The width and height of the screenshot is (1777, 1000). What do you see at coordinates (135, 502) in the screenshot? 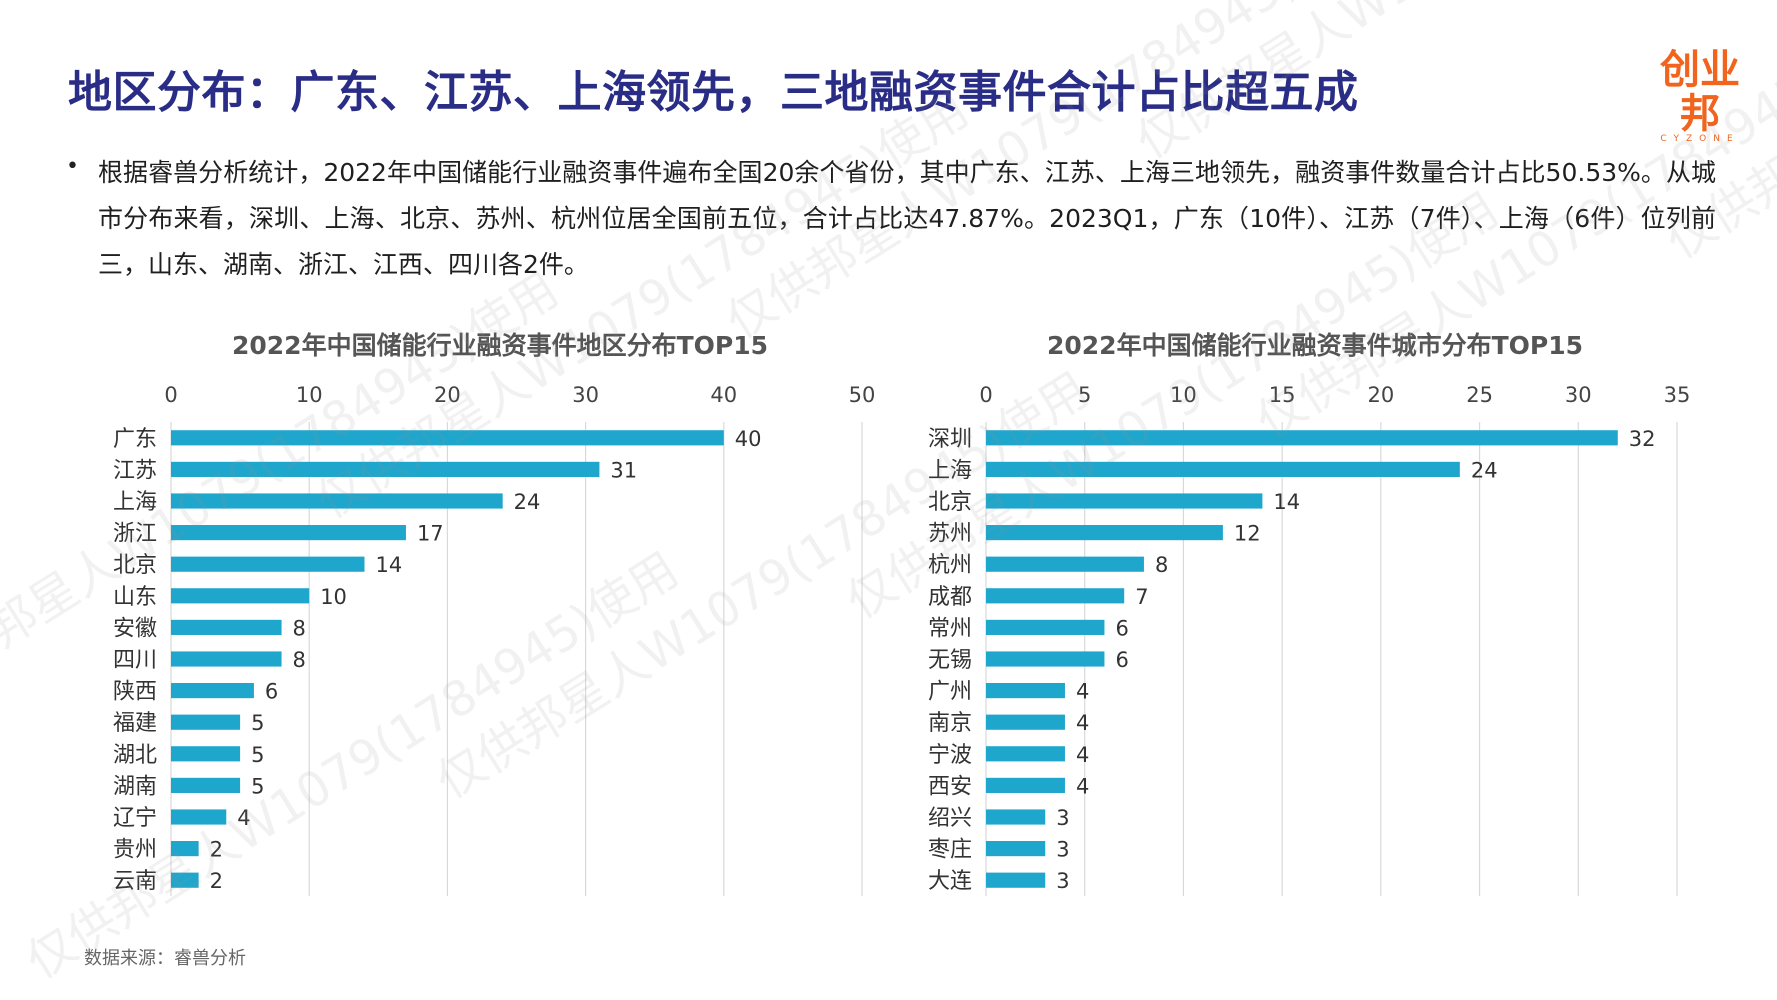
I see `region-category-label: 上海` at bounding box center [135, 502].